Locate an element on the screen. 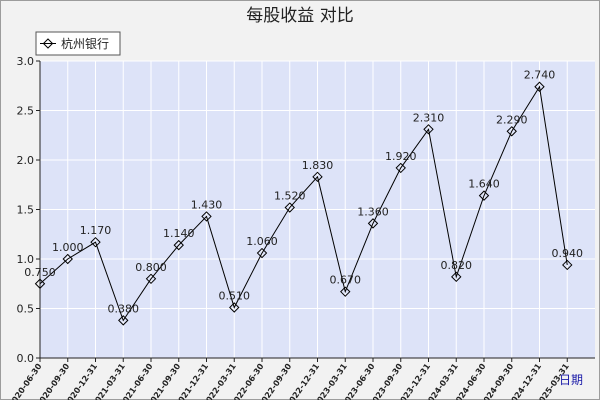 The image size is (600, 400). data-label: 0.380 is located at coordinates (124, 308).